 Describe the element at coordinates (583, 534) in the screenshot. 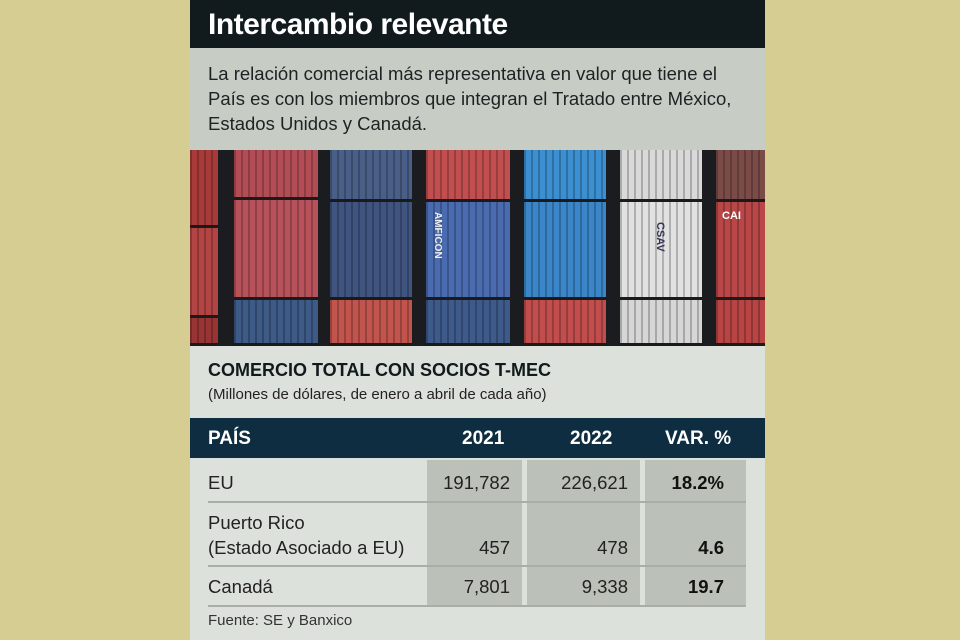

I see `value-2022: 478` at that location.